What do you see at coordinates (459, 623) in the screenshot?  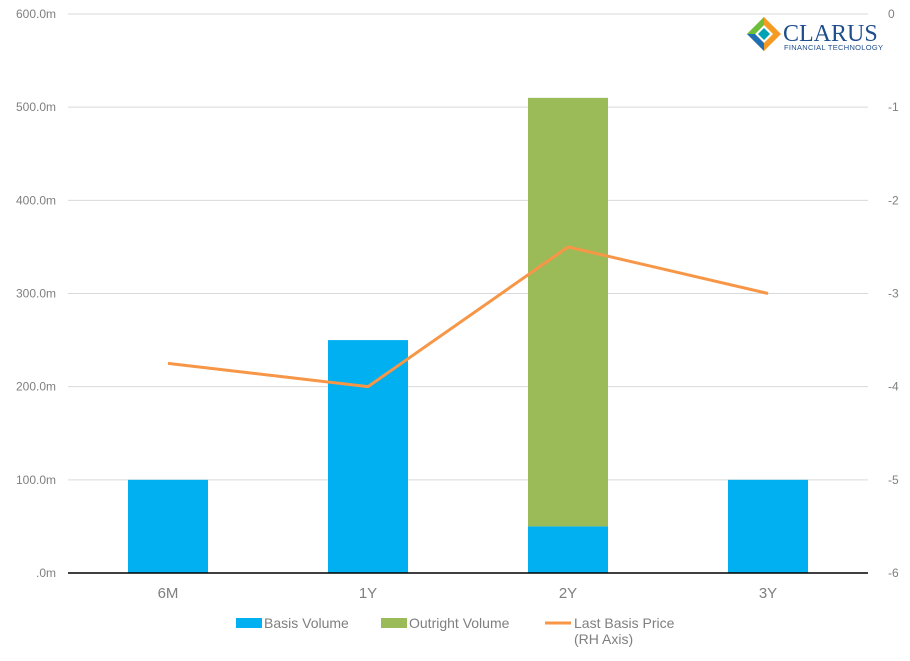 I see `legend-label-outright-volume: Outright Volume` at bounding box center [459, 623].